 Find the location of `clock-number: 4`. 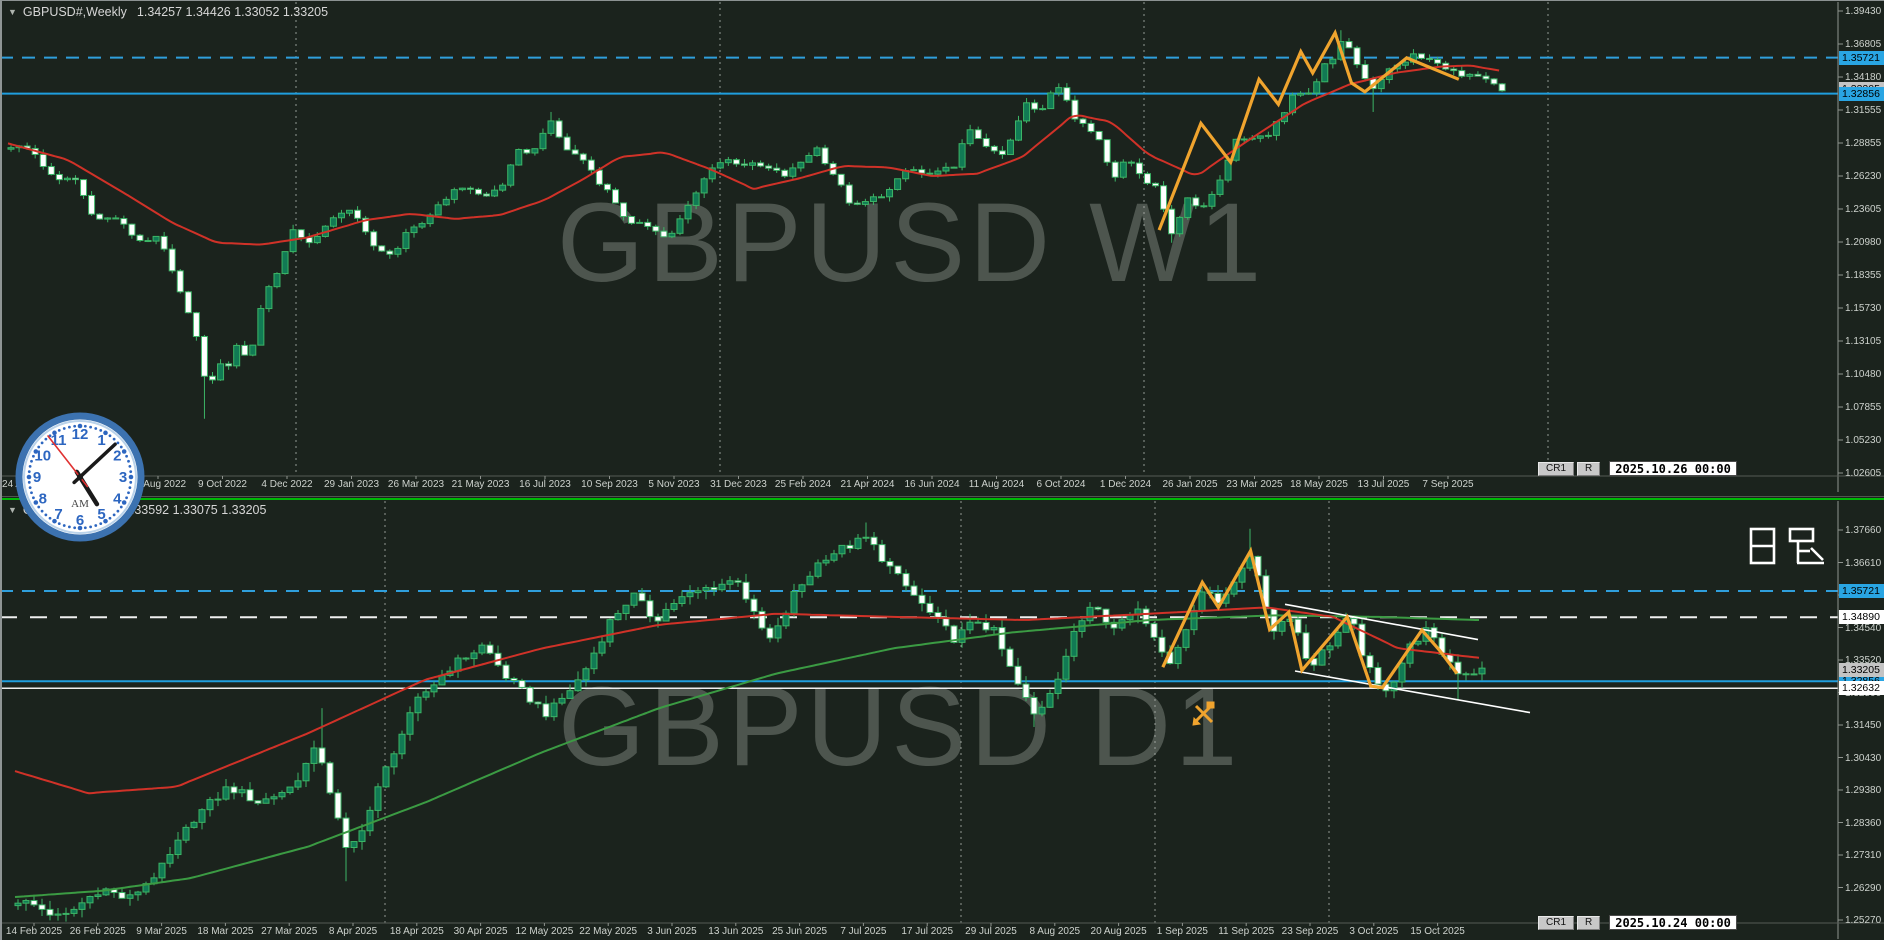

clock-number: 4 is located at coordinates (117, 499).